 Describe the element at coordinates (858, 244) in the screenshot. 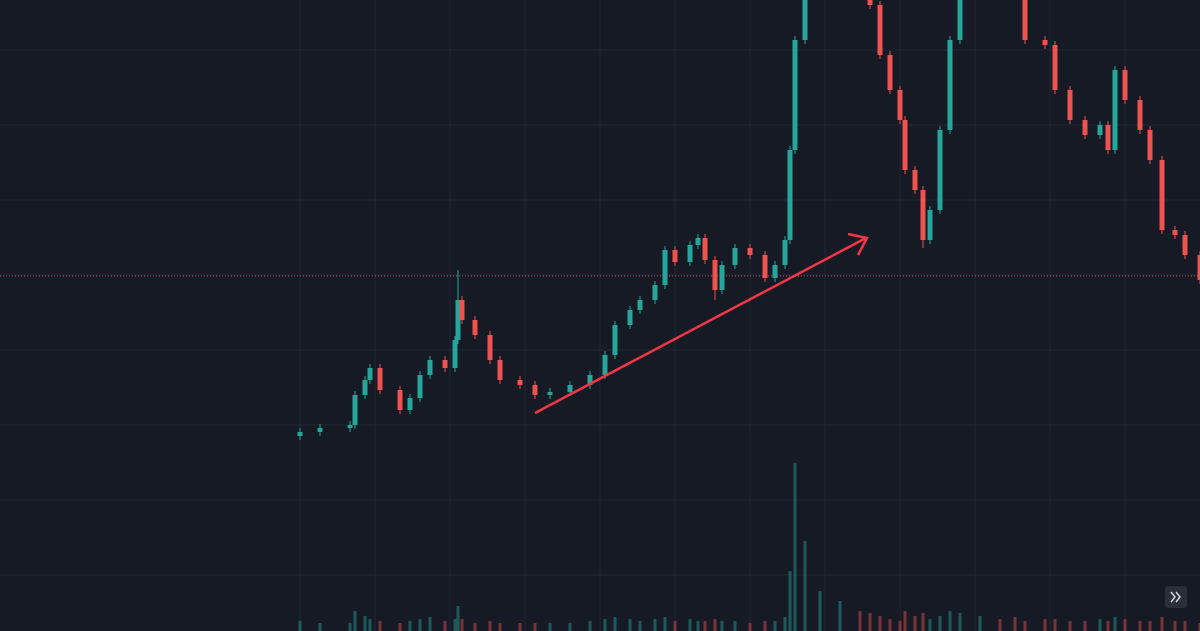

I see `arrow-head` at that location.